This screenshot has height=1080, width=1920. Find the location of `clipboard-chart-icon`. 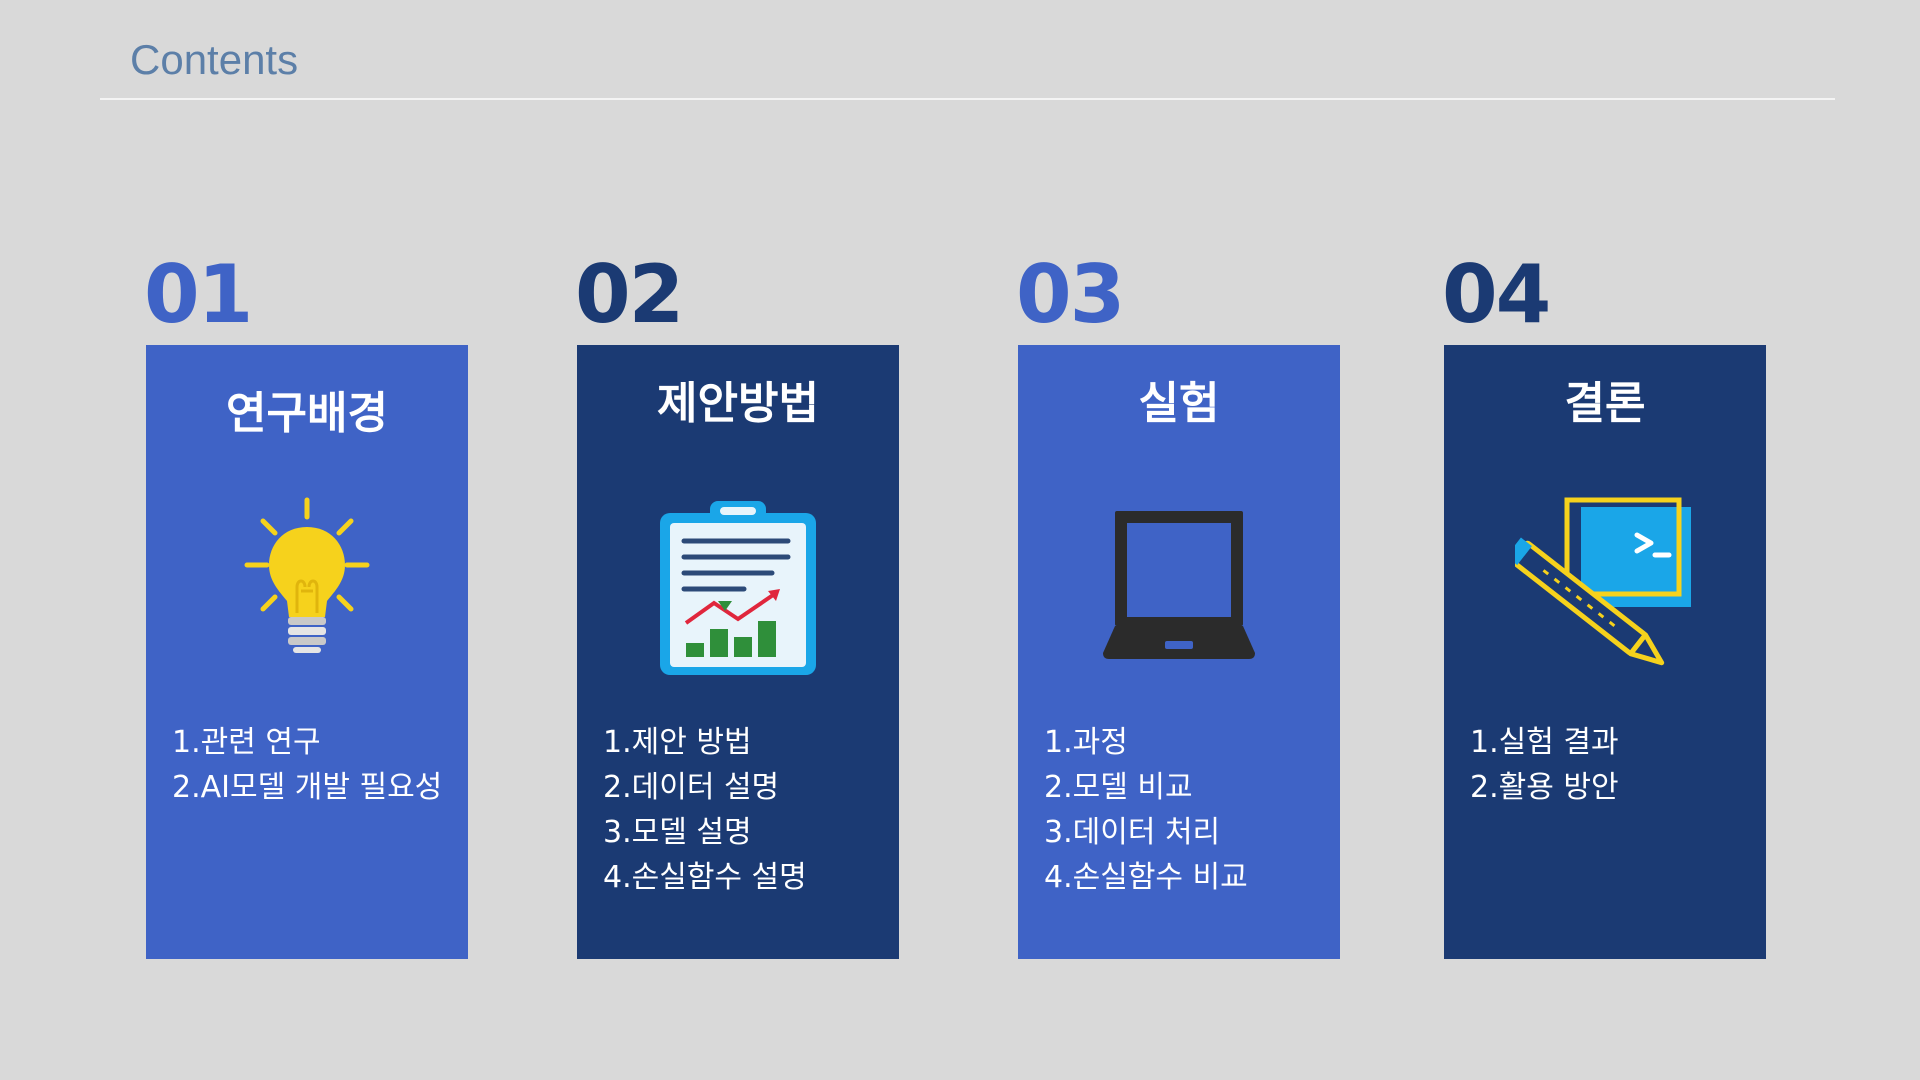

clipboard-chart-icon is located at coordinates (738, 585).